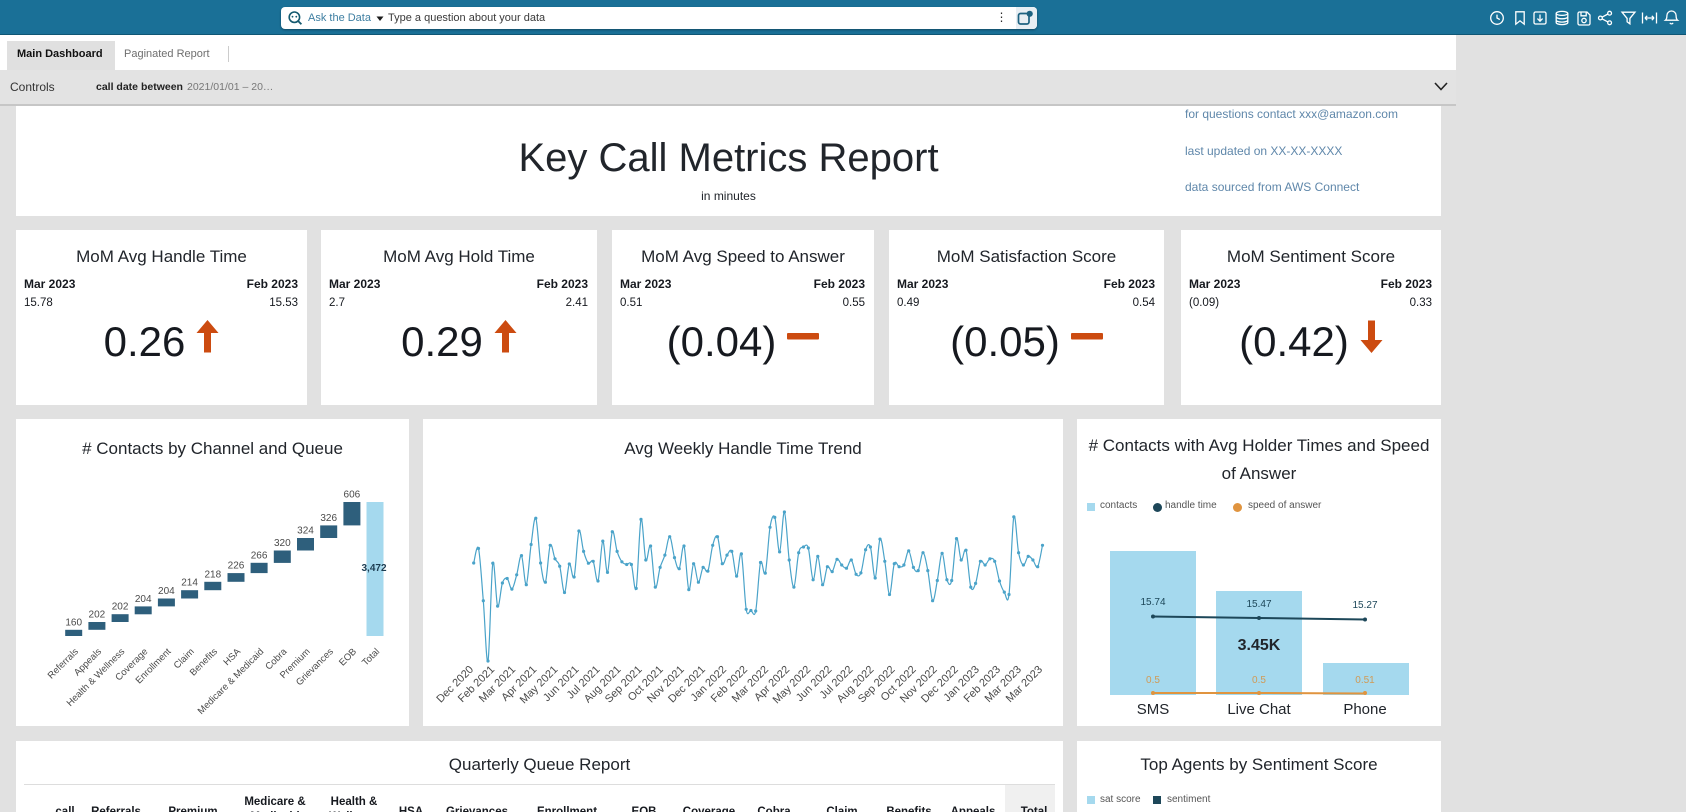 This screenshot has height=812, width=1686. What do you see at coordinates (328, 518) in the screenshot?
I see `svg-text: 326` at bounding box center [328, 518].